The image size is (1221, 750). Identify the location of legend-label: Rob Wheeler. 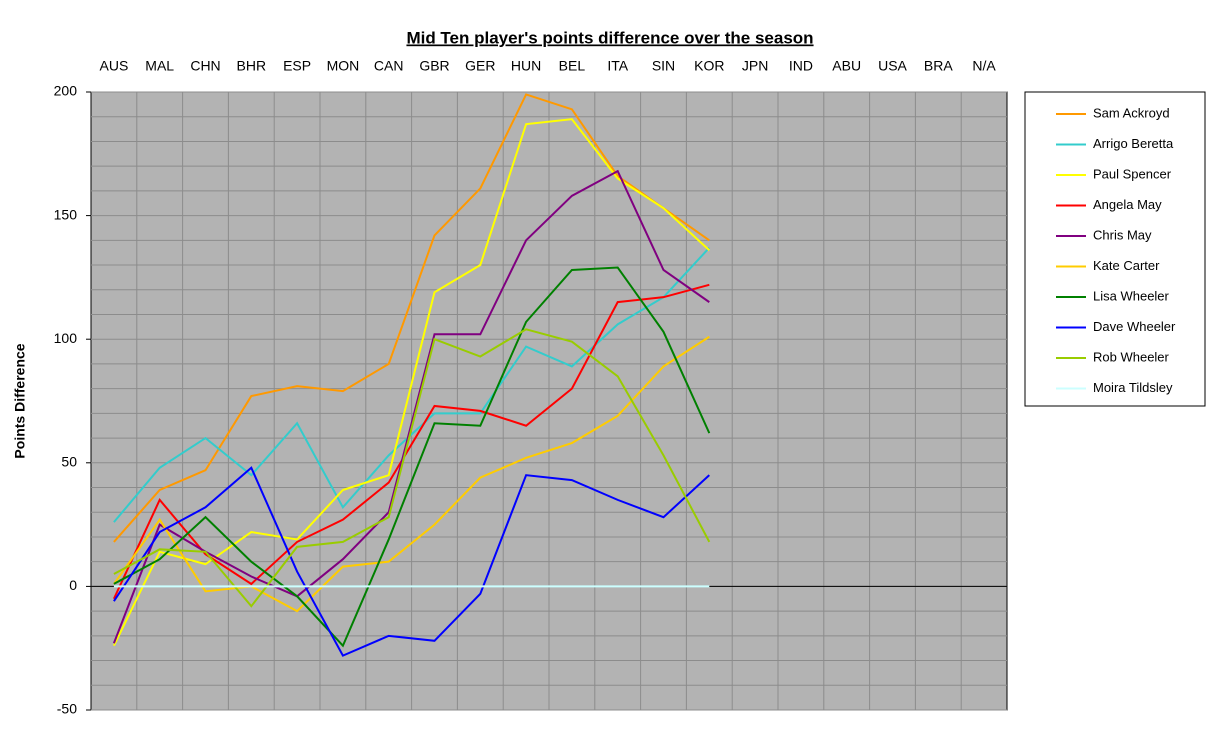
(1131, 356).